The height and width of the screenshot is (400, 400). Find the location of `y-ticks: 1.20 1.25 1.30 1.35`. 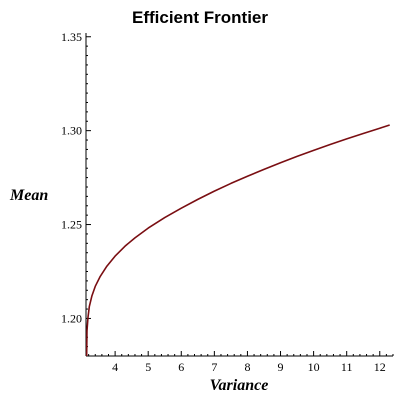

y-ticks: 1.20 1.25 1.30 1.35 is located at coordinates (76, 177).